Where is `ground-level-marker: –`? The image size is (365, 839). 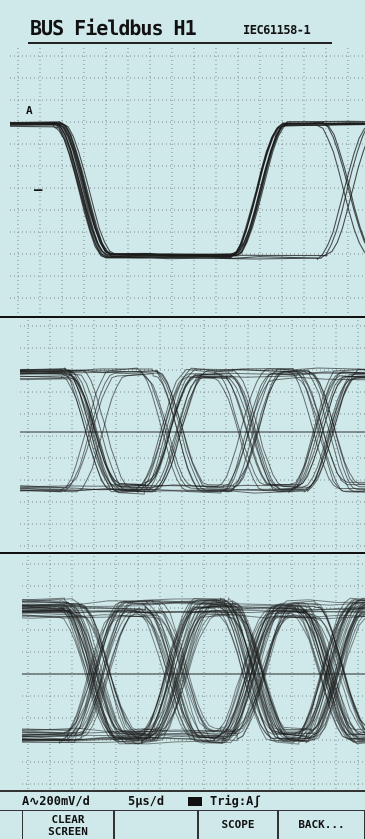 ground-level-marker: – is located at coordinates (38, 190).